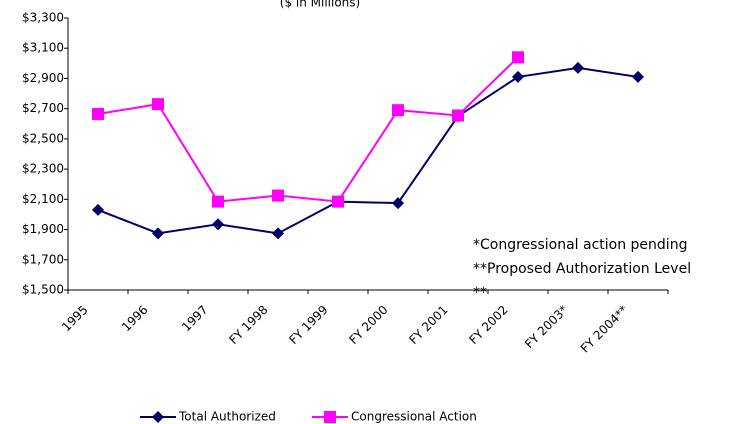  What do you see at coordinates (320, 5) in the screenshot?
I see `chart-subtitle: ($ in Millions)` at bounding box center [320, 5].